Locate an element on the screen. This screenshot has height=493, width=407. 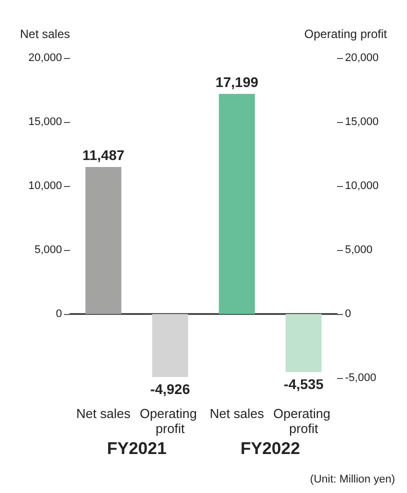
text: FY2022 is located at coordinates (270, 448).